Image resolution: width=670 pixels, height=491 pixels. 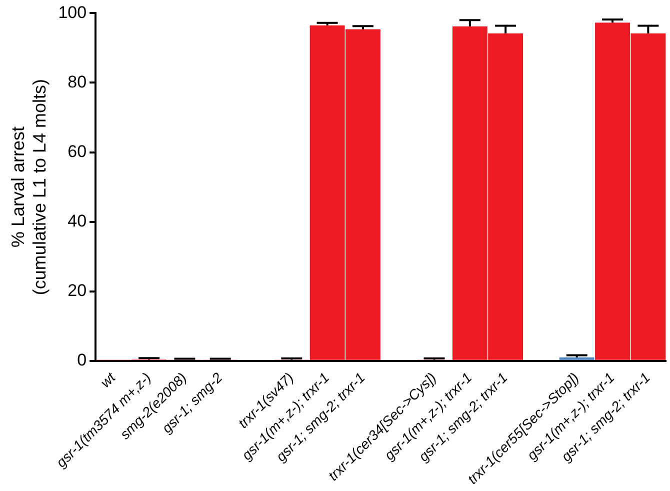 I want to click on y-tick-label: 40, so click(x=77, y=220).